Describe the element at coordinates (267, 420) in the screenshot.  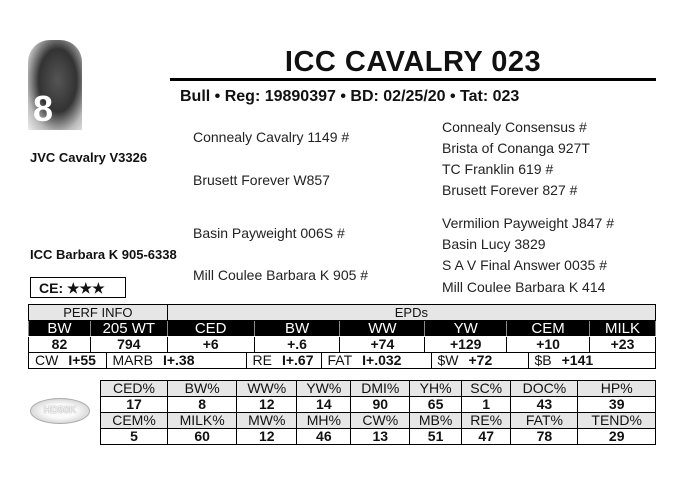
I see `percentile-label: MW%` at that location.